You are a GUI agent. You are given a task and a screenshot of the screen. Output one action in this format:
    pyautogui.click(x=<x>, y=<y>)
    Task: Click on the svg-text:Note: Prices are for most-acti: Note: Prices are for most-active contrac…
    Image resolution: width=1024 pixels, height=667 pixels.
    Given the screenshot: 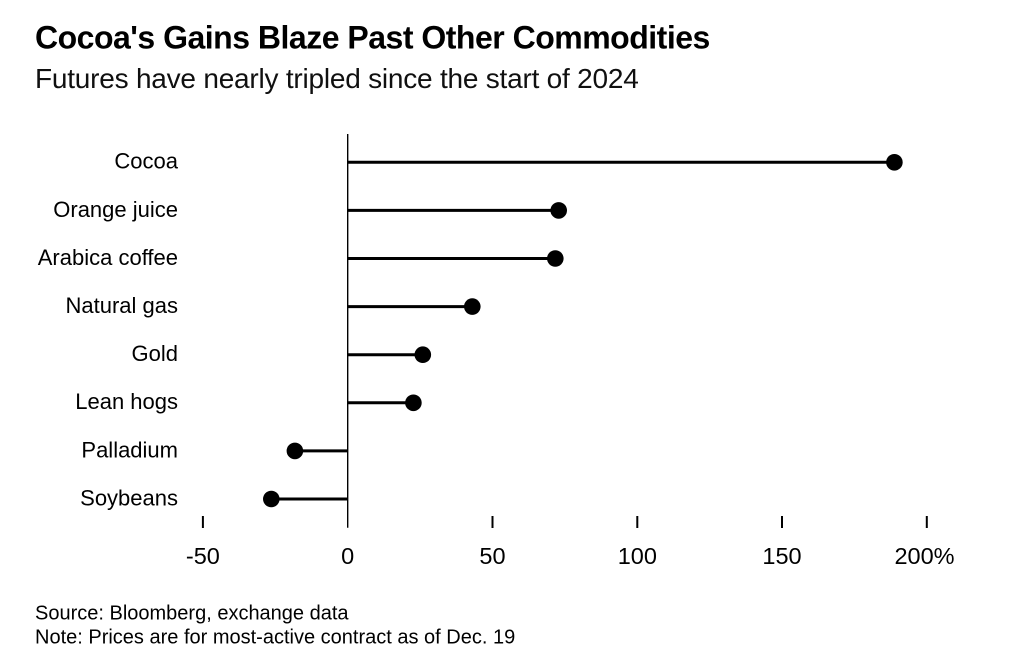 What is the action you would take?
    pyautogui.click(x=275, y=638)
    